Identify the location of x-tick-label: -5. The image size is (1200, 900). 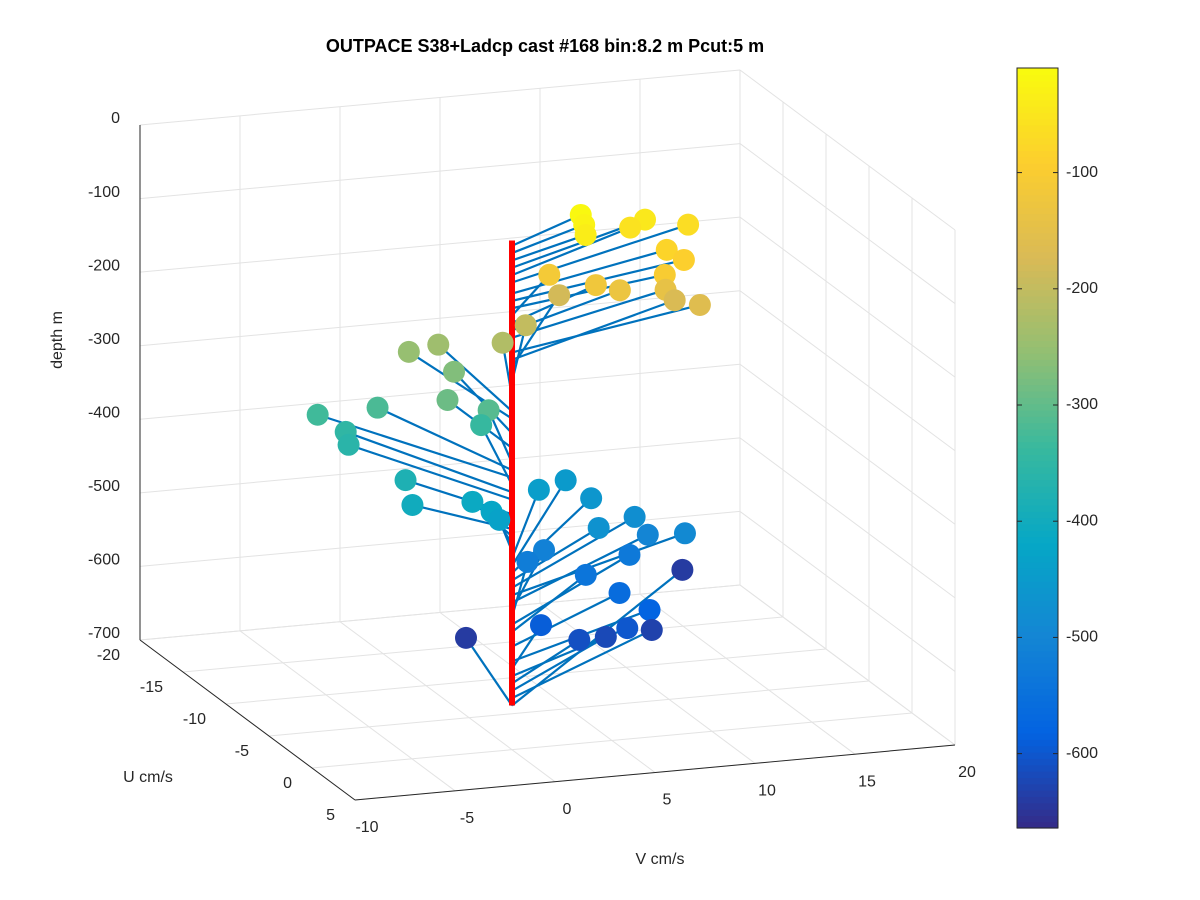
(467, 818).